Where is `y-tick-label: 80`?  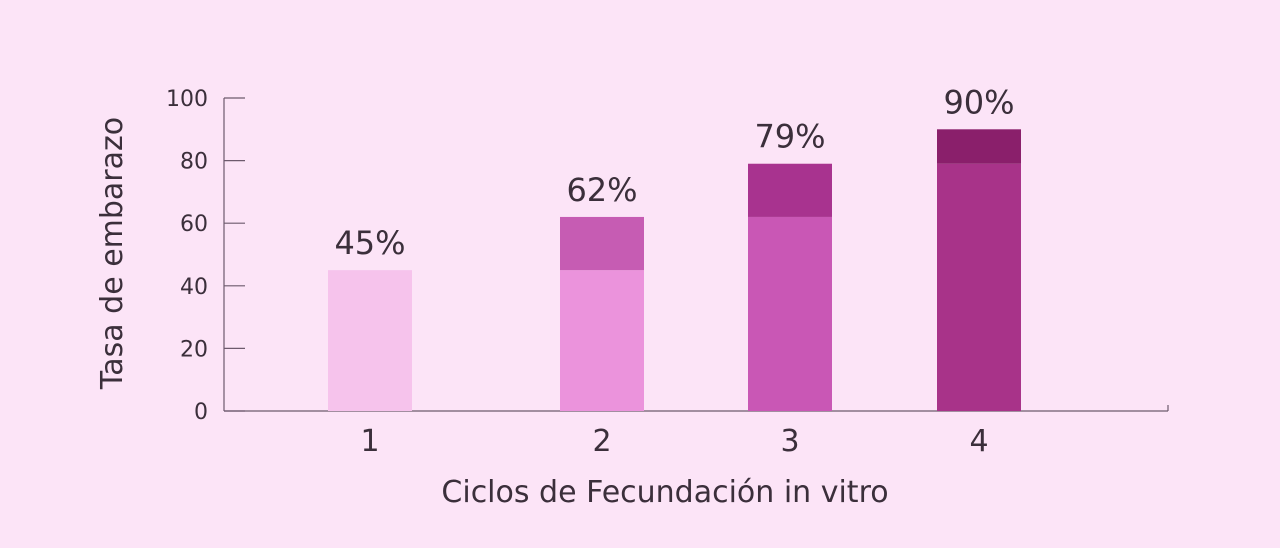
y-tick-label: 80 is located at coordinates (194, 162).